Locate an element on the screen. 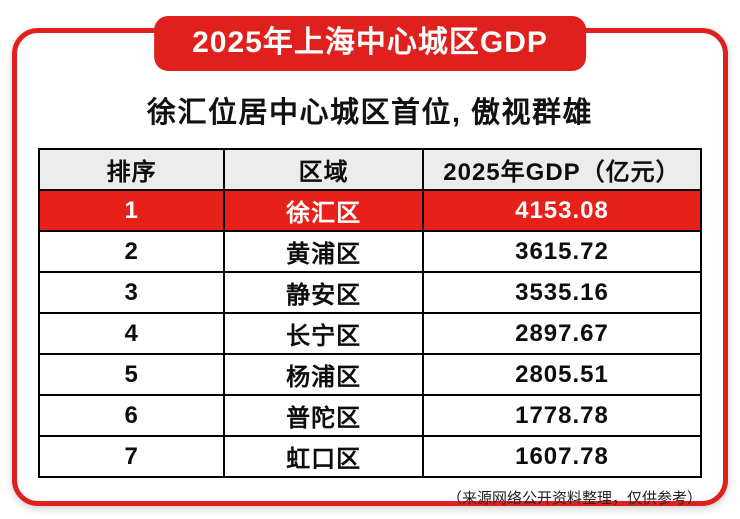  header-gdp: 2025年GDP（亿元） is located at coordinates (562, 169).